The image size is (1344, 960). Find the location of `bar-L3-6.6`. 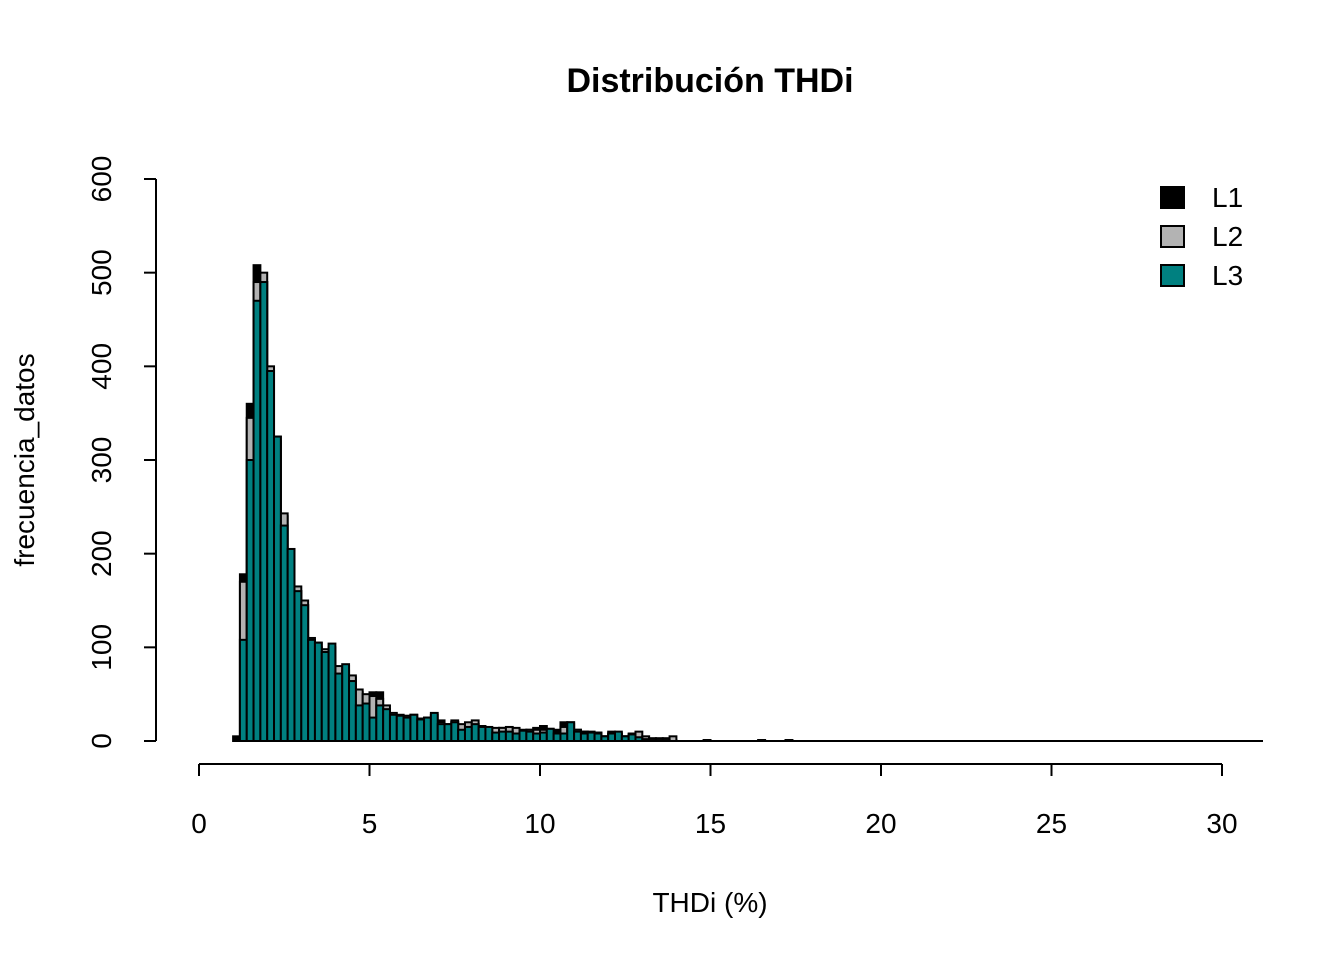

bar-L3-6.6 is located at coordinates (427, 729).